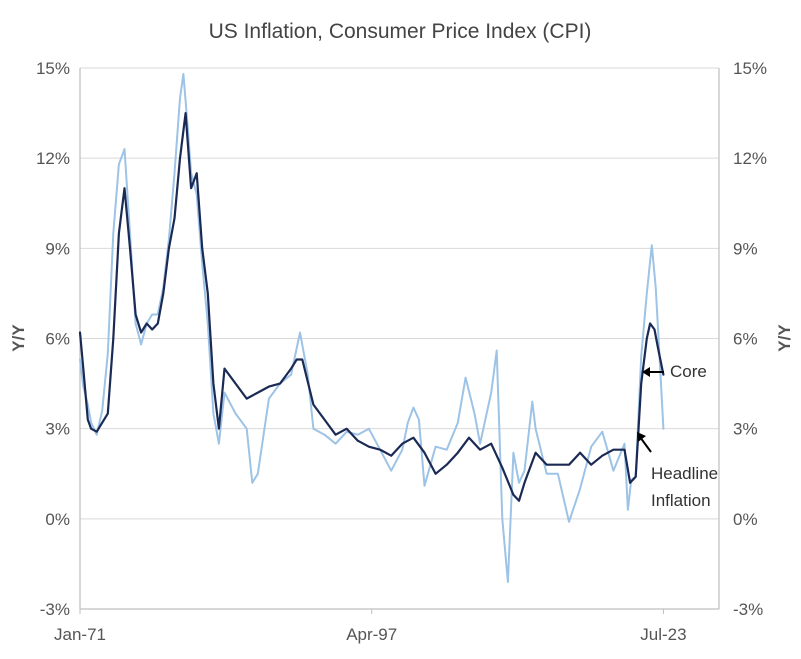 The width and height of the screenshot is (801, 659). Describe the element at coordinates (645, 444) in the screenshot. I see `headline-arrow` at that location.